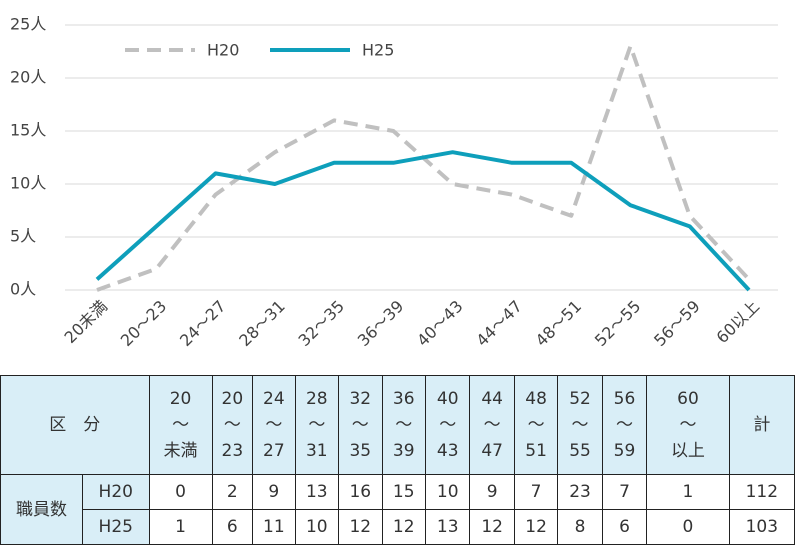 This screenshot has width=795, height=547. Describe the element at coordinates (536, 451) in the screenshot. I see `header-line: 51` at that location.